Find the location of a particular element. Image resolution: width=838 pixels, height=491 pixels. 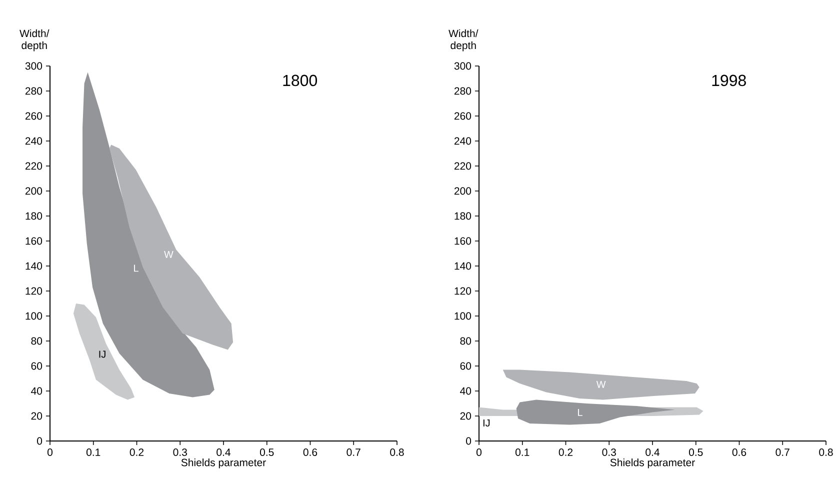

chart-title: 1998 is located at coordinates (729, 80).